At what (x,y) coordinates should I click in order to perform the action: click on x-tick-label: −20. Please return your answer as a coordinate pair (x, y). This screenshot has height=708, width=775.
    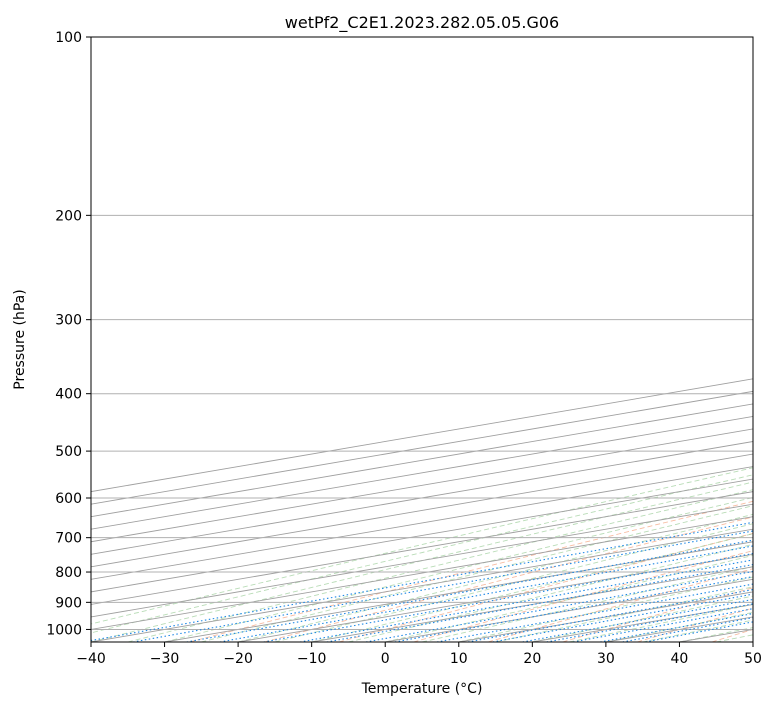
    Looking at the image, I should click on (238, 659).